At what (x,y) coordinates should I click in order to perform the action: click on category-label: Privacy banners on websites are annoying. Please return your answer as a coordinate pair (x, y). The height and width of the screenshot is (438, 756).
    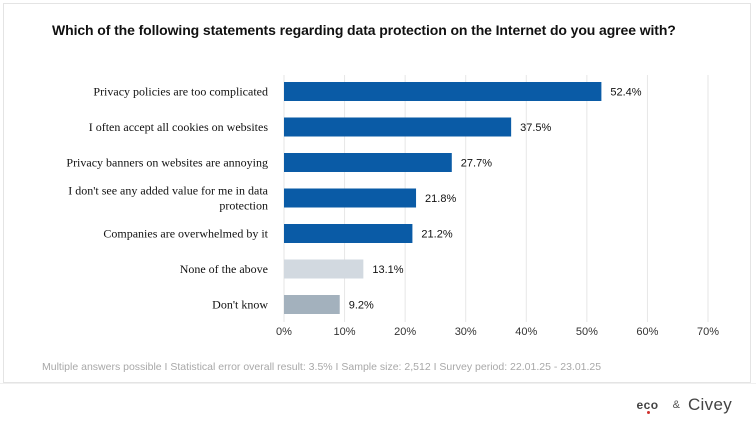
    Looking at the image, I should click on (167, 163).